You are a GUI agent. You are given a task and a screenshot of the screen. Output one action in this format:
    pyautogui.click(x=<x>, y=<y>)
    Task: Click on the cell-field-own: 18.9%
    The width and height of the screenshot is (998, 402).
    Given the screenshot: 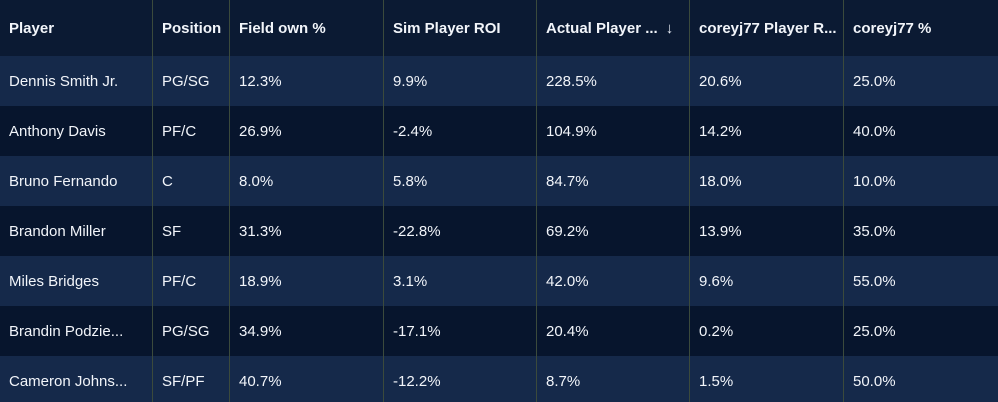 What is the action you would take?
    pyautogui.click(x=307, y=281)
    